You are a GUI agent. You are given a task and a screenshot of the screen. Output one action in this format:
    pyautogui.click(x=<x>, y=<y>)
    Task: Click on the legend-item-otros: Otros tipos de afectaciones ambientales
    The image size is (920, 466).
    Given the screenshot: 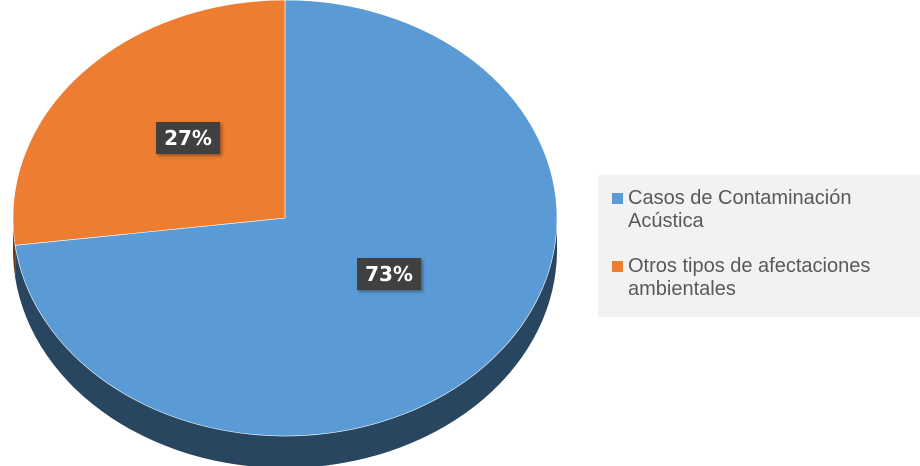 What is the action you would take?
    pyautogui.click(x=762, y=278)
    